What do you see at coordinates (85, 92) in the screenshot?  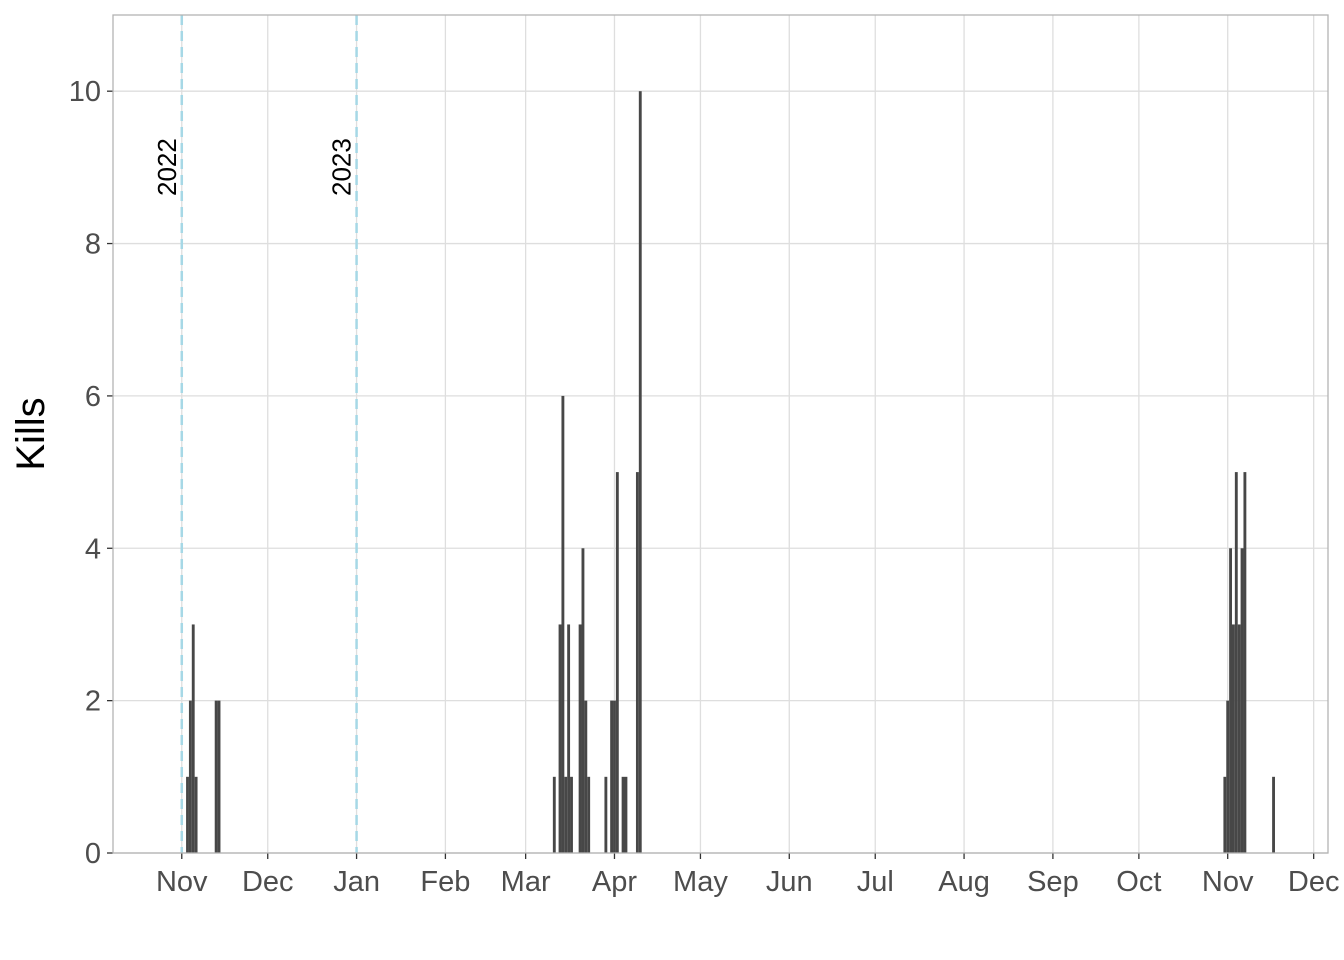 I see `y-tick-label: 10` at bounding box center [85, 92].